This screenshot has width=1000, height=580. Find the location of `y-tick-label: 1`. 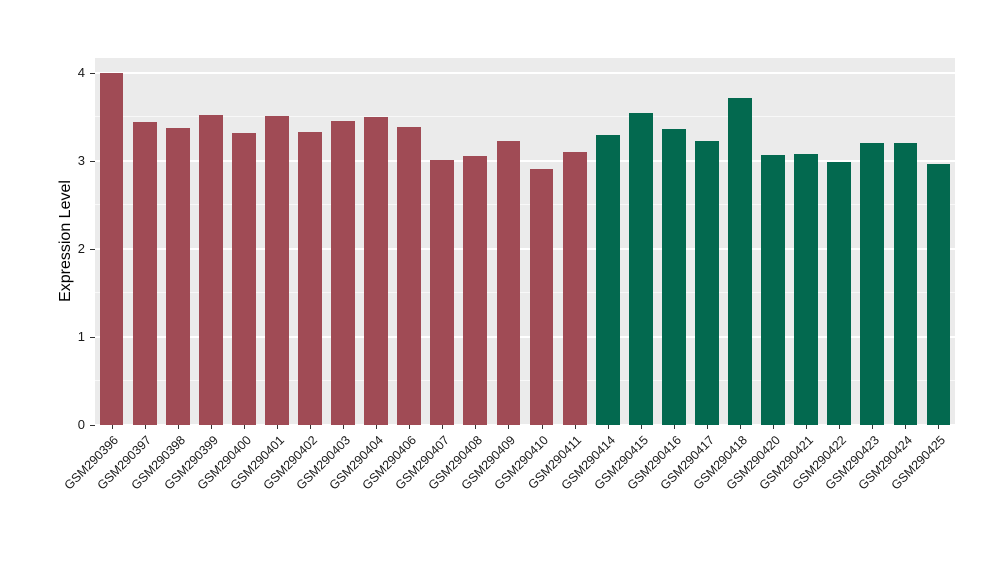

y-tick-label: 1 is located at coordinates (81, 336).